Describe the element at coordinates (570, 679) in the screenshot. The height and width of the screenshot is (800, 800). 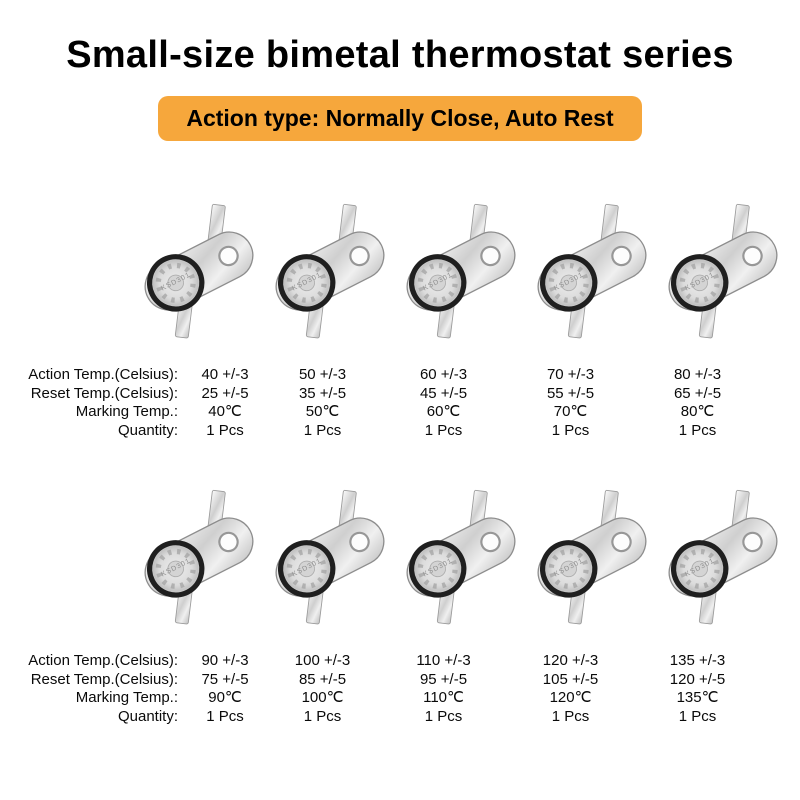
I see `spec-value: 105 +/-5` at that location.